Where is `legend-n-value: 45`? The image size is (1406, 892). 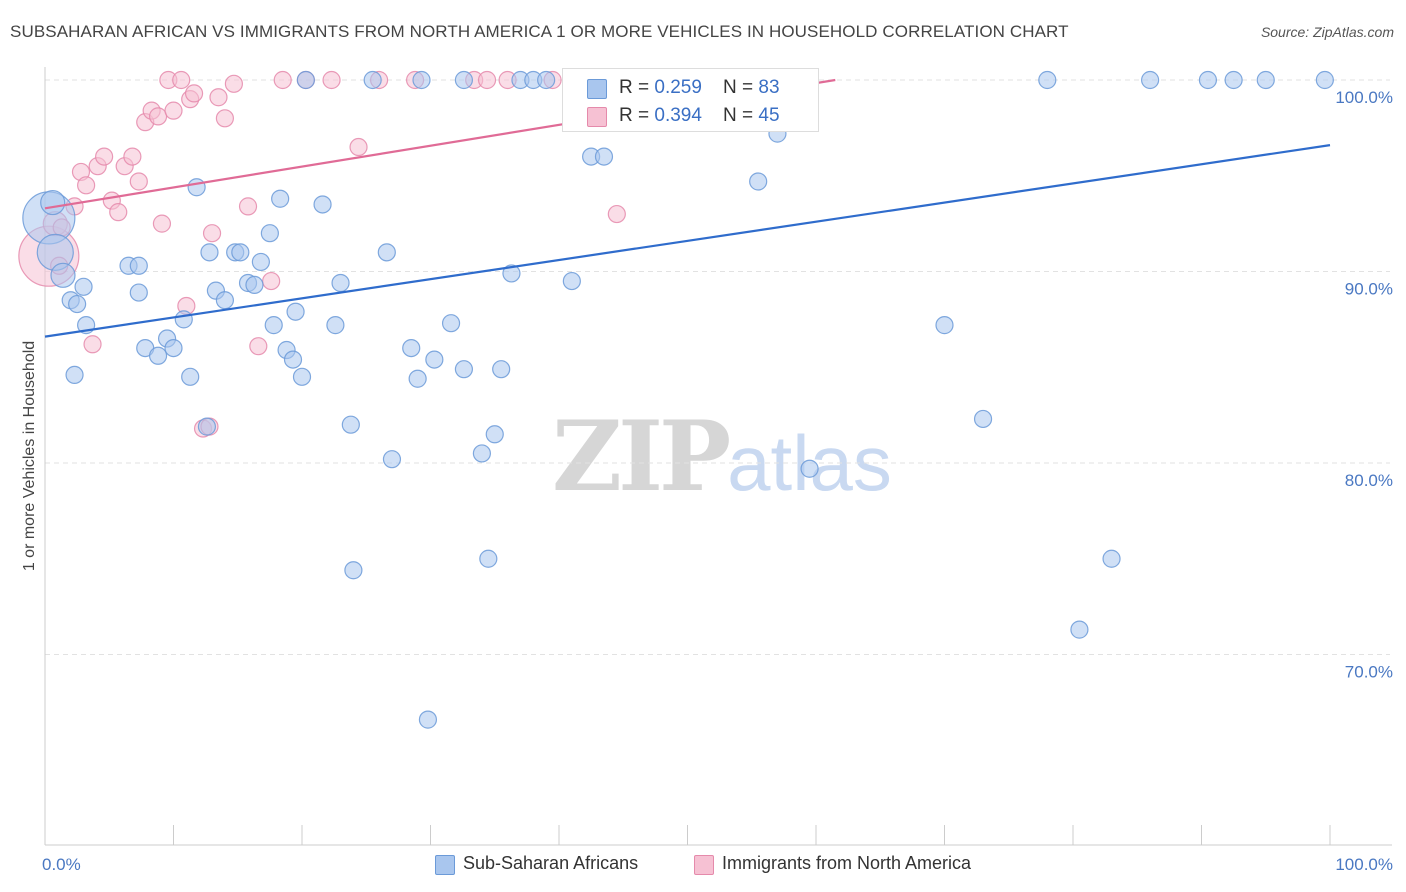 legend-n-value: 45 is located at coordinates (769, 115).